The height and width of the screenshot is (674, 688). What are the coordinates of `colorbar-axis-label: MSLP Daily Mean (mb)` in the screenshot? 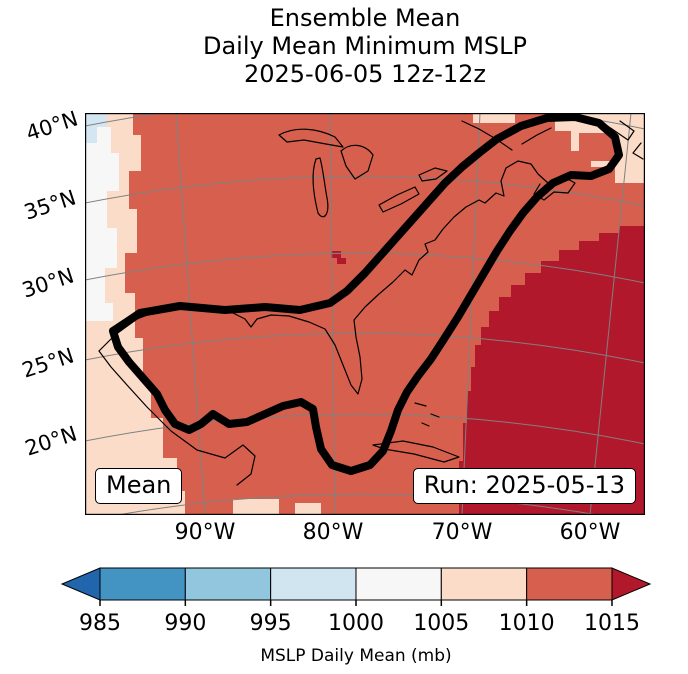 It's located at (355, 656).